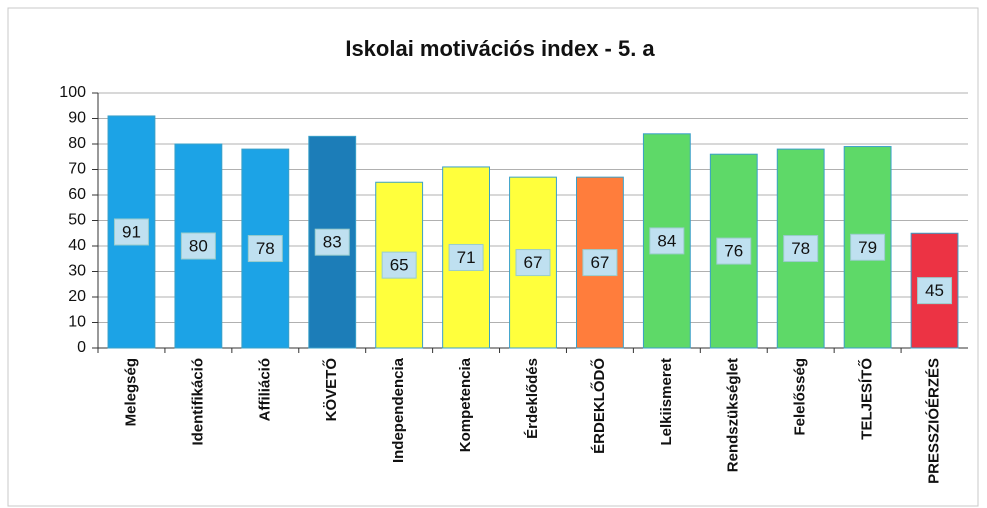  I want to click on y-tick-label: 100, so click(72, 92).